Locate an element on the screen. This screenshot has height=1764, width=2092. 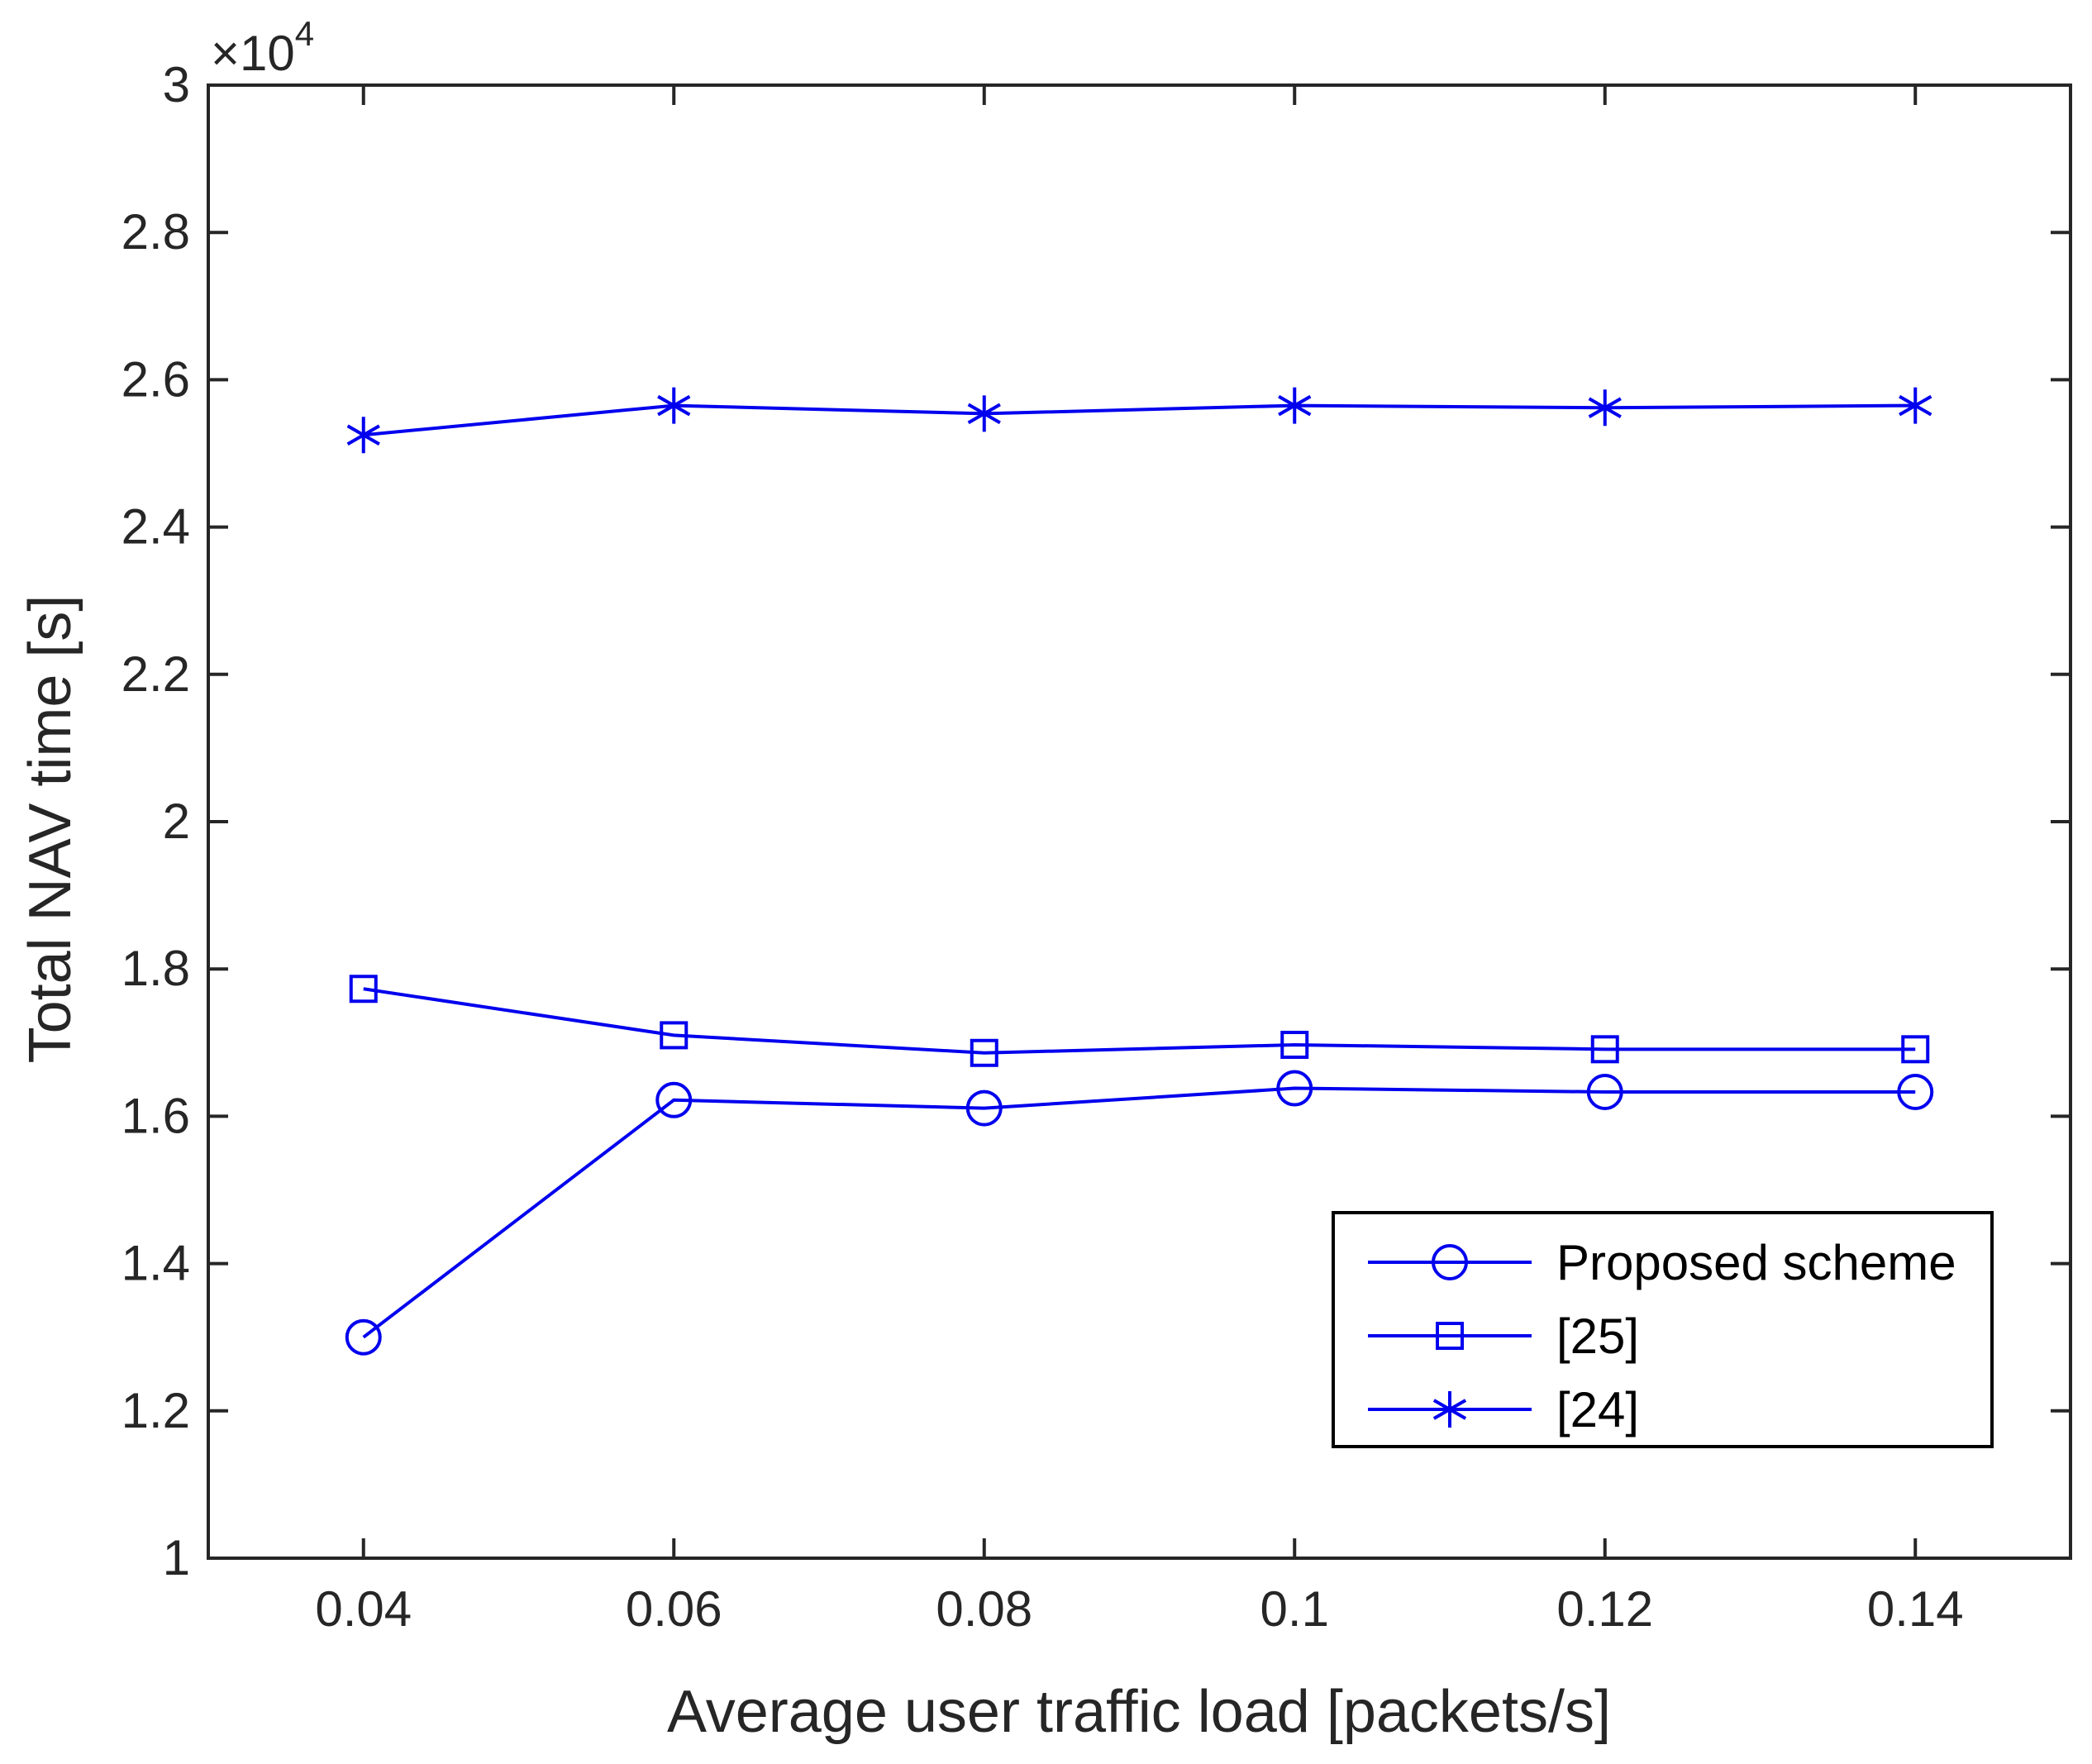
y-exponent-label: ×10⁴ is located at coordinates (262, 47).